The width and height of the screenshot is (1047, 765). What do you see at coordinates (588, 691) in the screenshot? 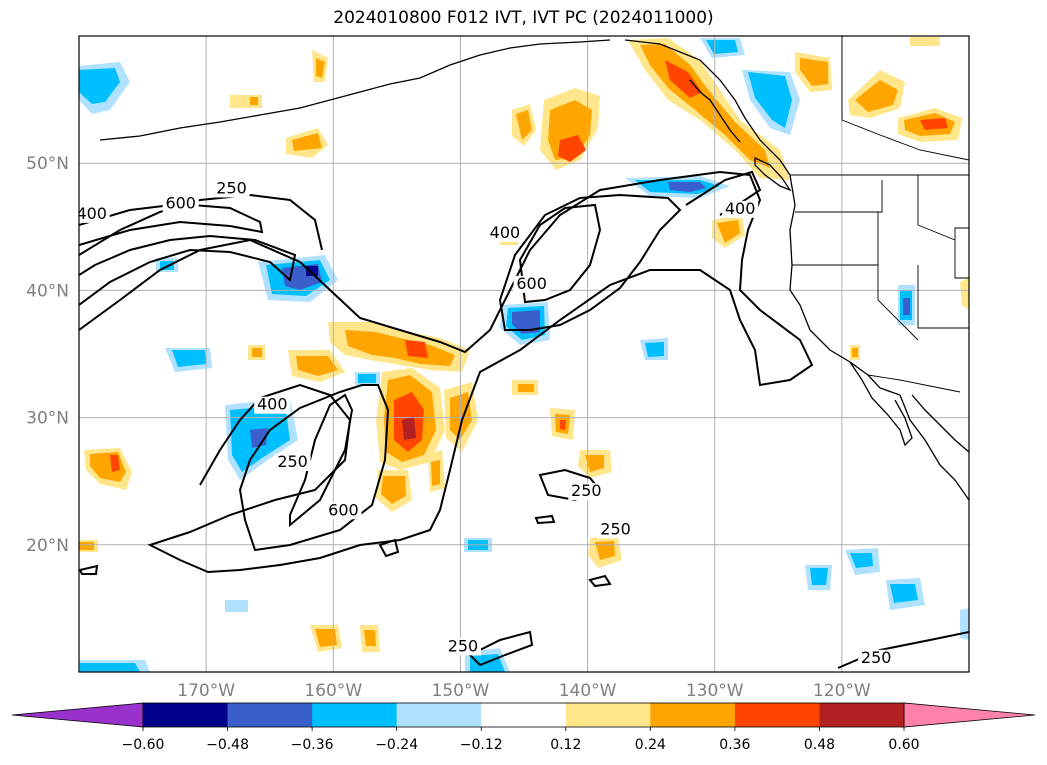
I see `lon-tick-label: 140°W` at bounding box center [588, 691].